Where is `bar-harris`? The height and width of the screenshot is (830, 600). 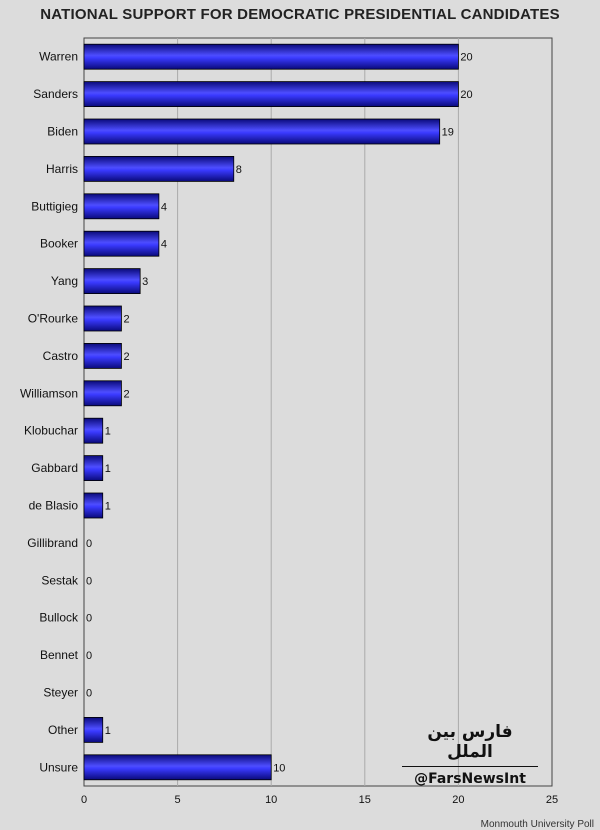
bar-harris is located at coordinates (159, 168).